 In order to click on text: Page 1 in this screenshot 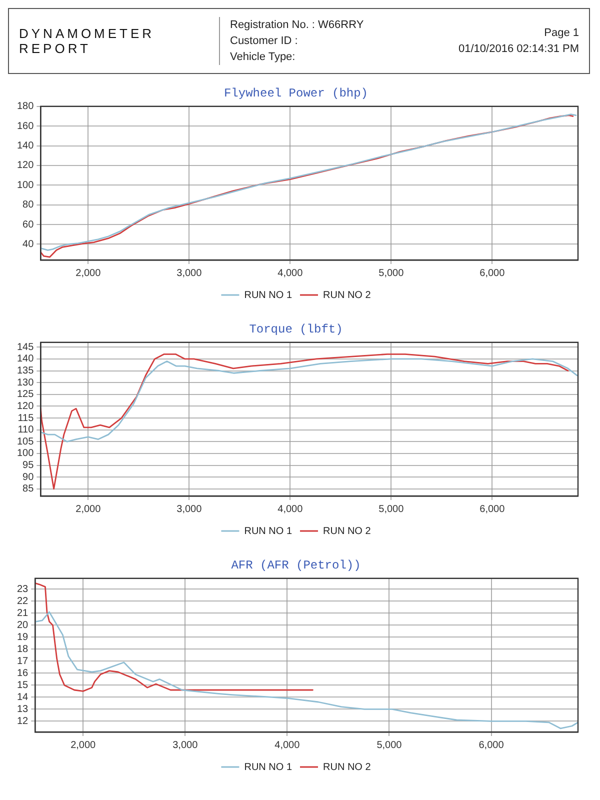, I will do `click(561, 33)`.